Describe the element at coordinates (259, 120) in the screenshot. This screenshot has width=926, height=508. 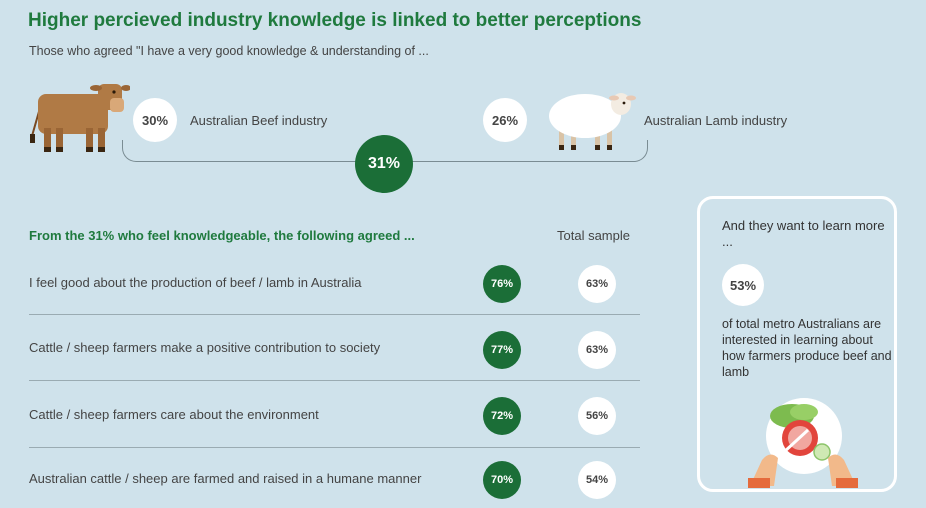
I see `beef-industry-label: Australian Beef industry` at that location.